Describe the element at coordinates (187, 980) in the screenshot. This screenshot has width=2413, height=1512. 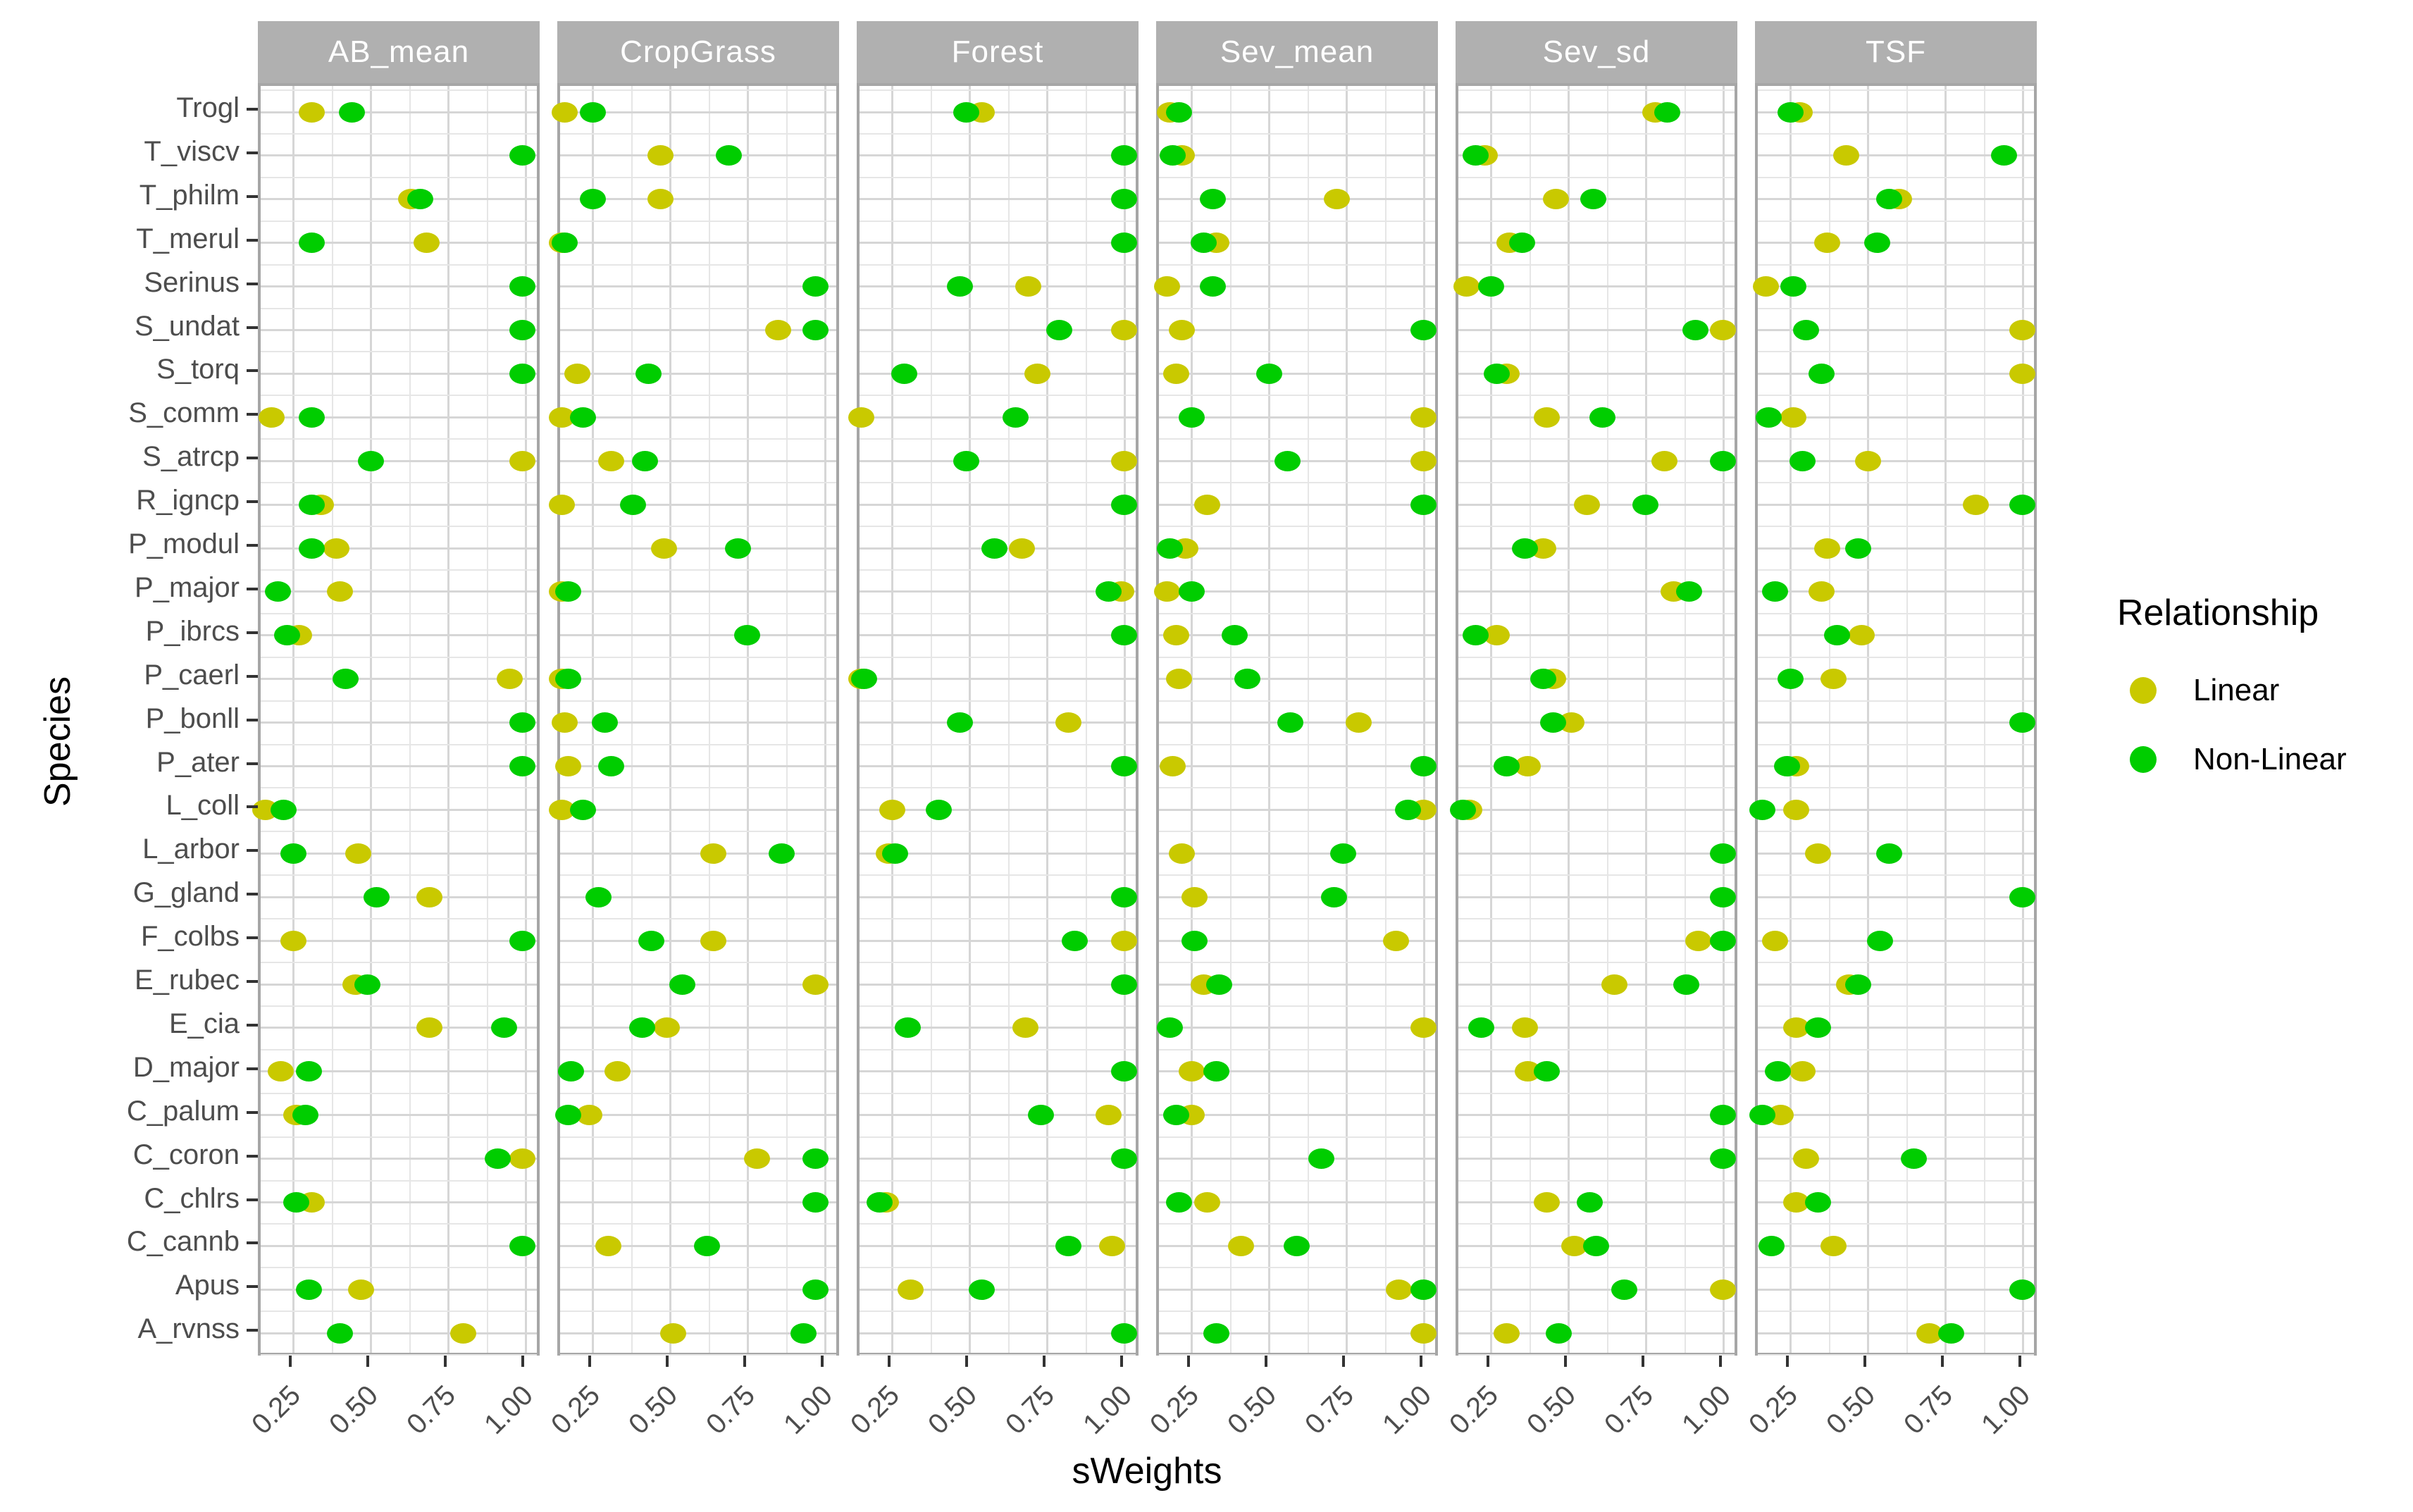
I see `species-tick-label: E_rubec` at that location.